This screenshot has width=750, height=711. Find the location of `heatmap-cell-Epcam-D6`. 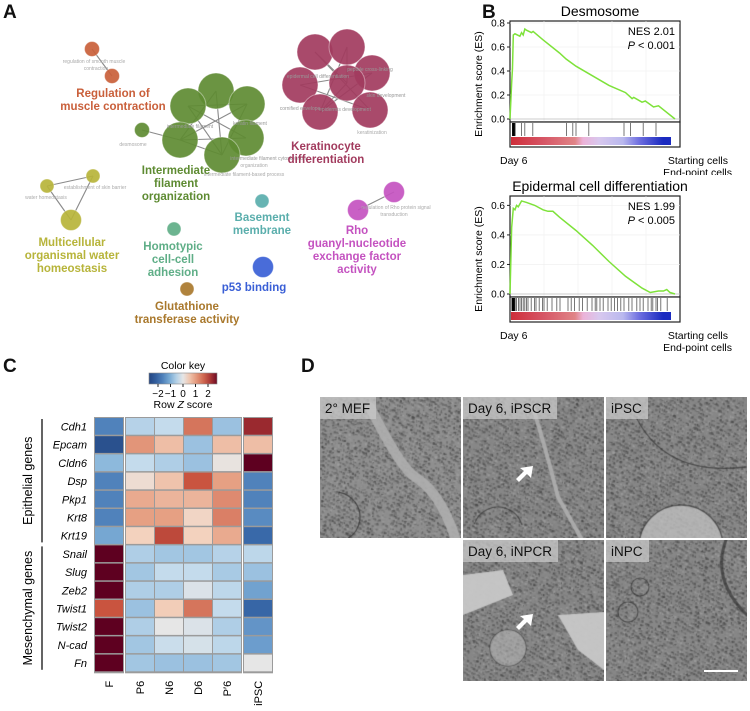

heatmap-cell-Epcam-D6 is located at coordinates (198, 444).